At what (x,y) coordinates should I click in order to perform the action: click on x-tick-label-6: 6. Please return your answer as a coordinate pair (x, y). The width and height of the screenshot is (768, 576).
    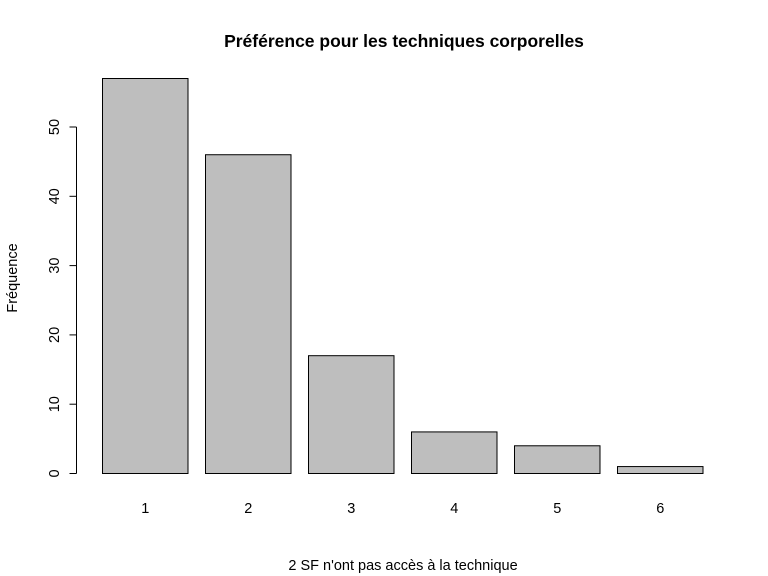
    Looking at the image, I should click on (660, 509).